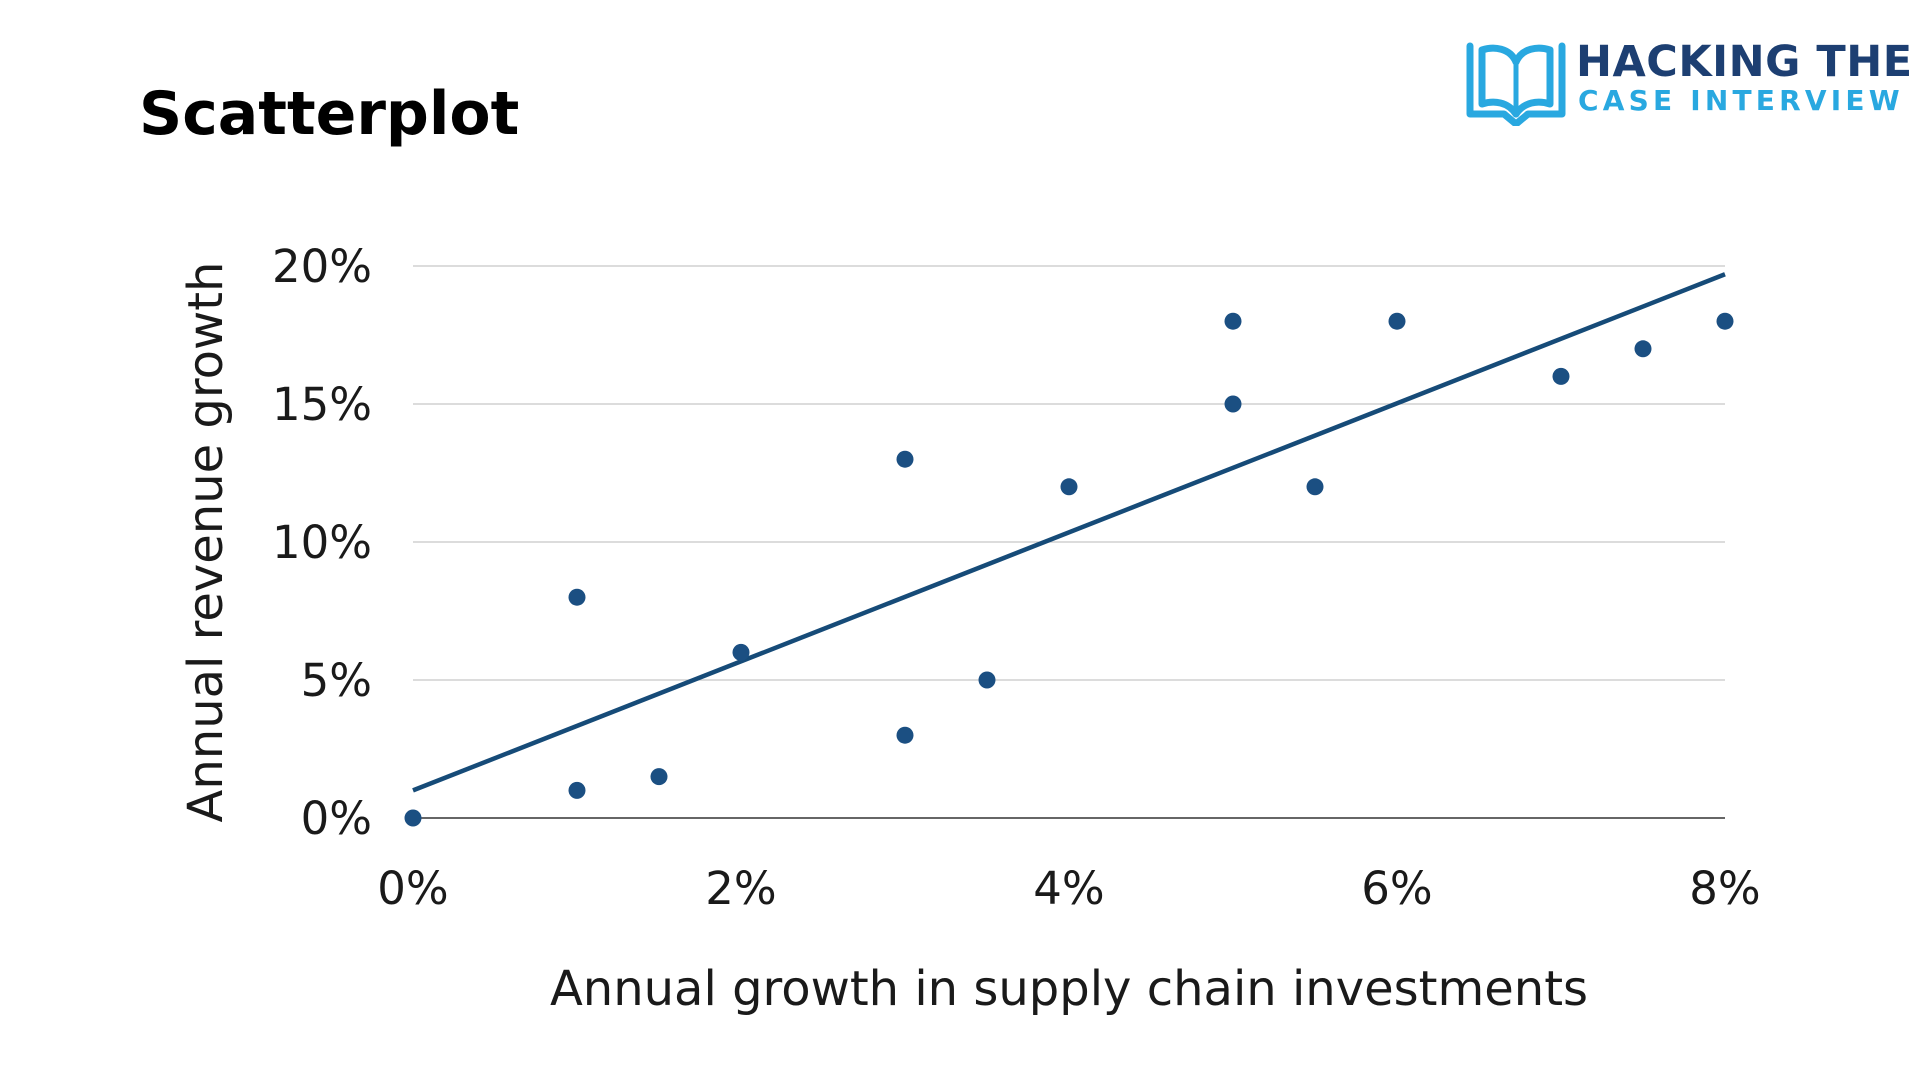  Describe the element at coordinates (336, 680) in the screenshot. I see `y-tick-label: 5%` at that location.